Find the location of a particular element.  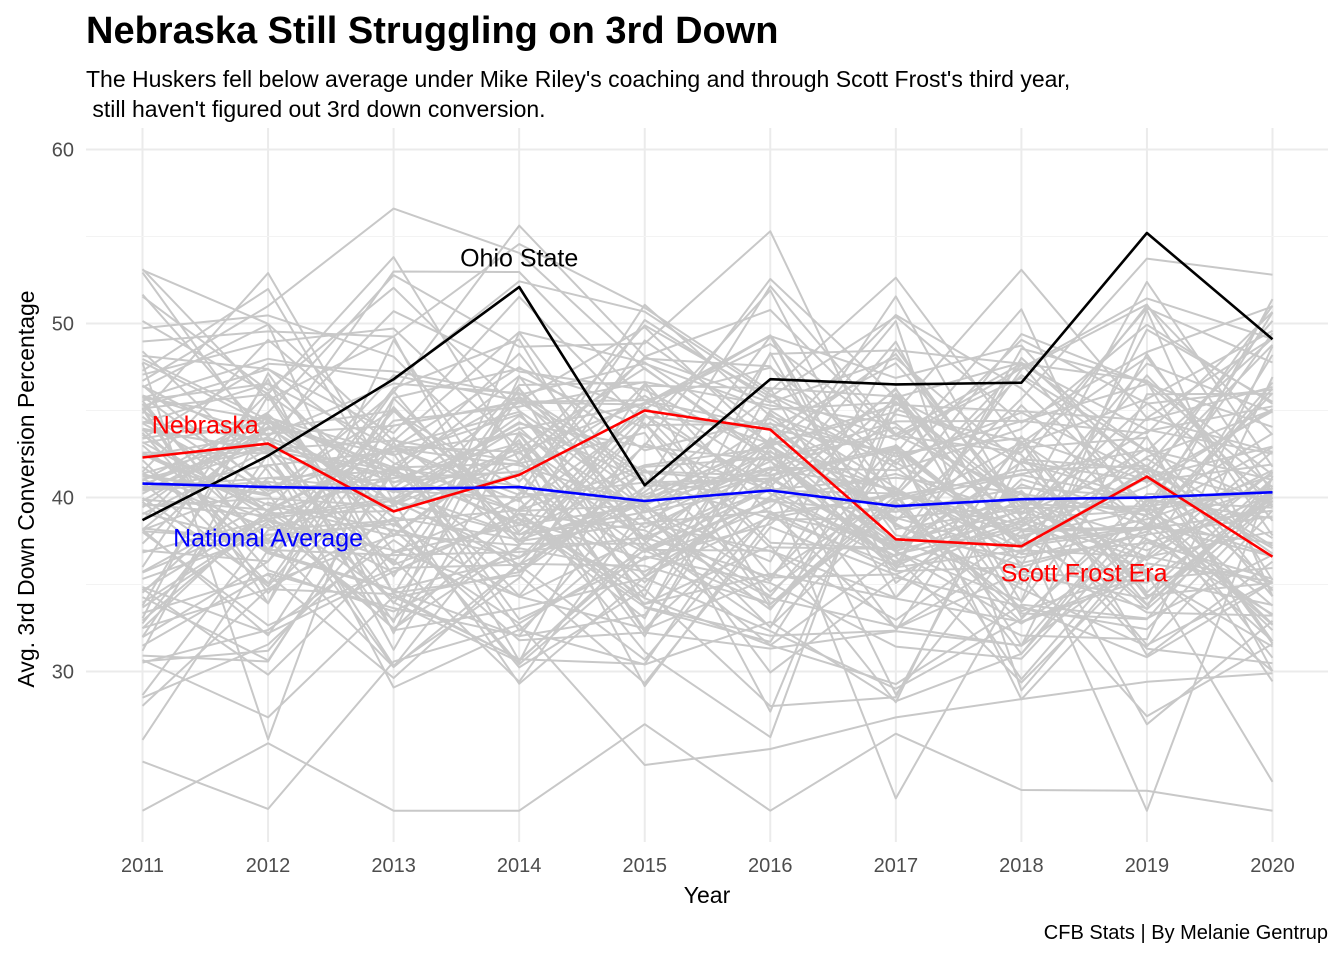

x-tick-label: 2014 is located at coordinates (519, 866).